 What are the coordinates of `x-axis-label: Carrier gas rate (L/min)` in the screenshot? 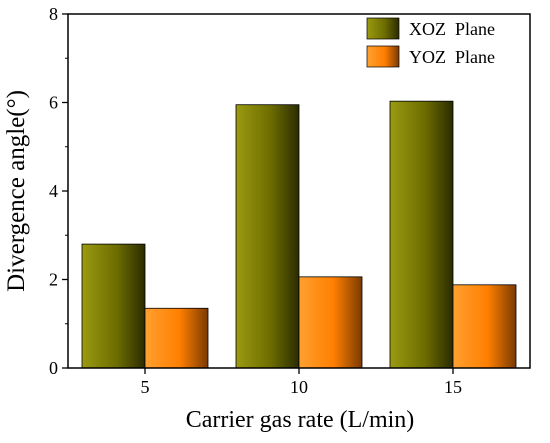 It's located at (300, 420).